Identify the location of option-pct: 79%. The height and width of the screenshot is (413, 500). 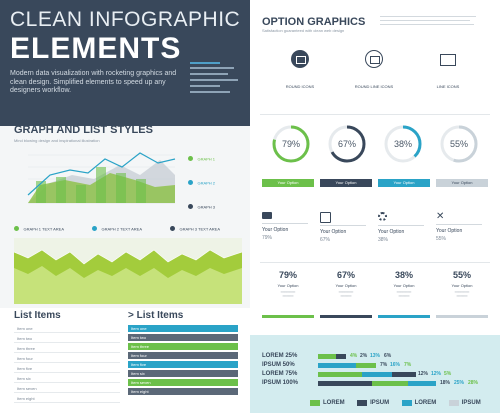
(267, 238).